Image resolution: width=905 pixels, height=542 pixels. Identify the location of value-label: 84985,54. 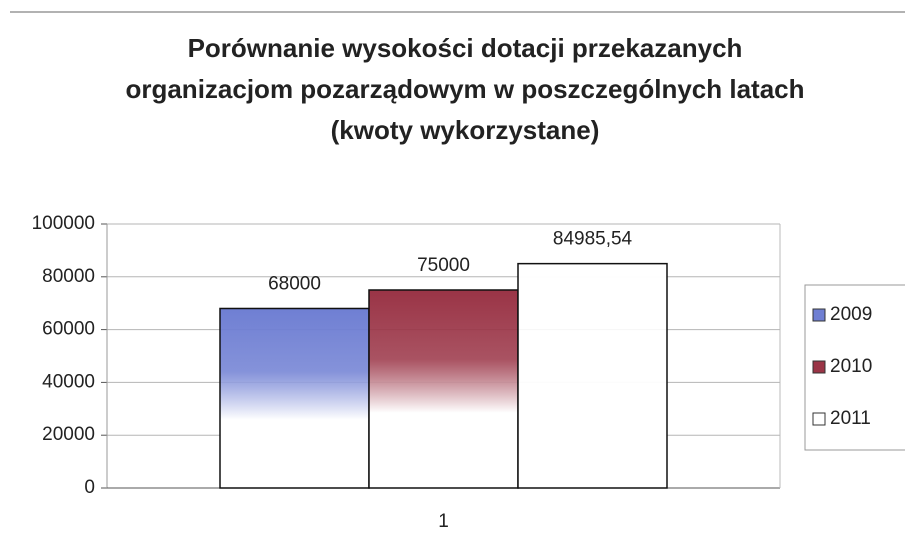
(593, 239).